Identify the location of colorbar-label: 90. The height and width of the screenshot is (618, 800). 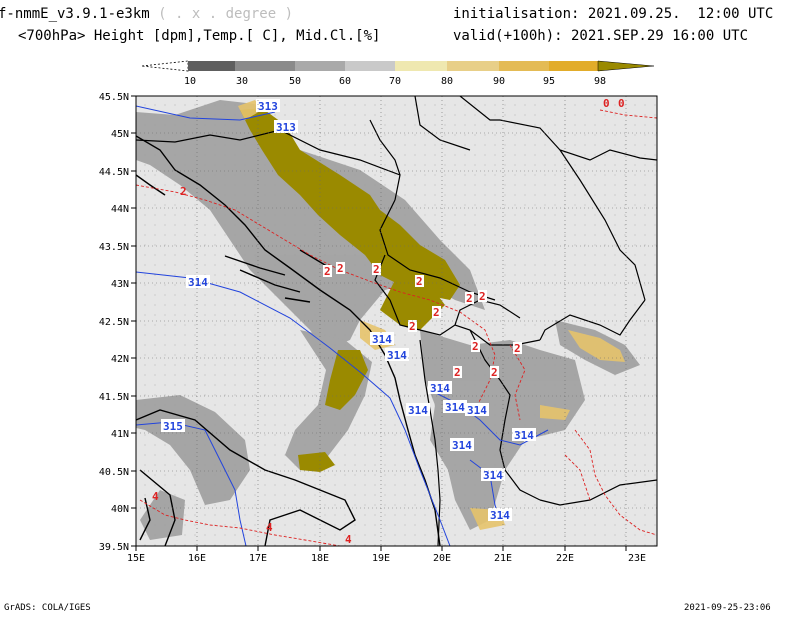
(499, 81).